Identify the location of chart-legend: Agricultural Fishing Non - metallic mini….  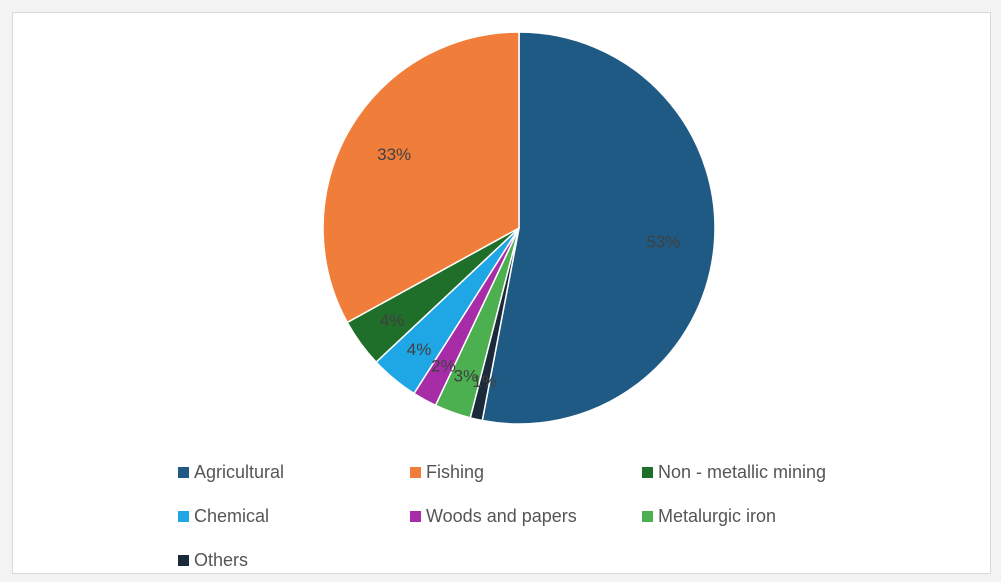
(558, 516).